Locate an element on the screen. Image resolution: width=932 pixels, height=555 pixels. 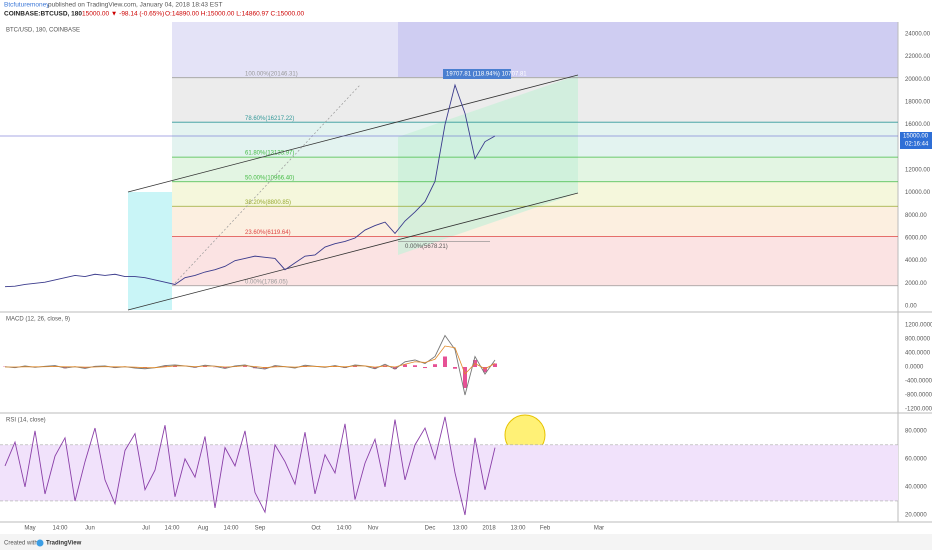
author: Btcfuturemoney is located at coordinates (27, 5).